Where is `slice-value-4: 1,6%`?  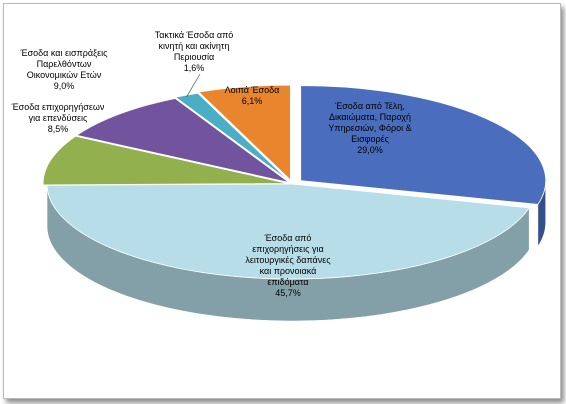
slice-value-4: 1,6% is located at coordinates (194, 68).